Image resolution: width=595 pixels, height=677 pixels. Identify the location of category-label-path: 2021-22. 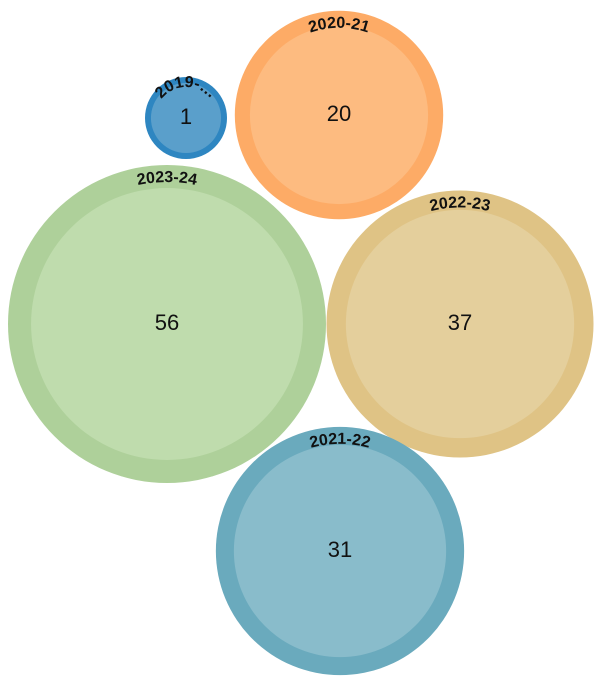
(340, 441).